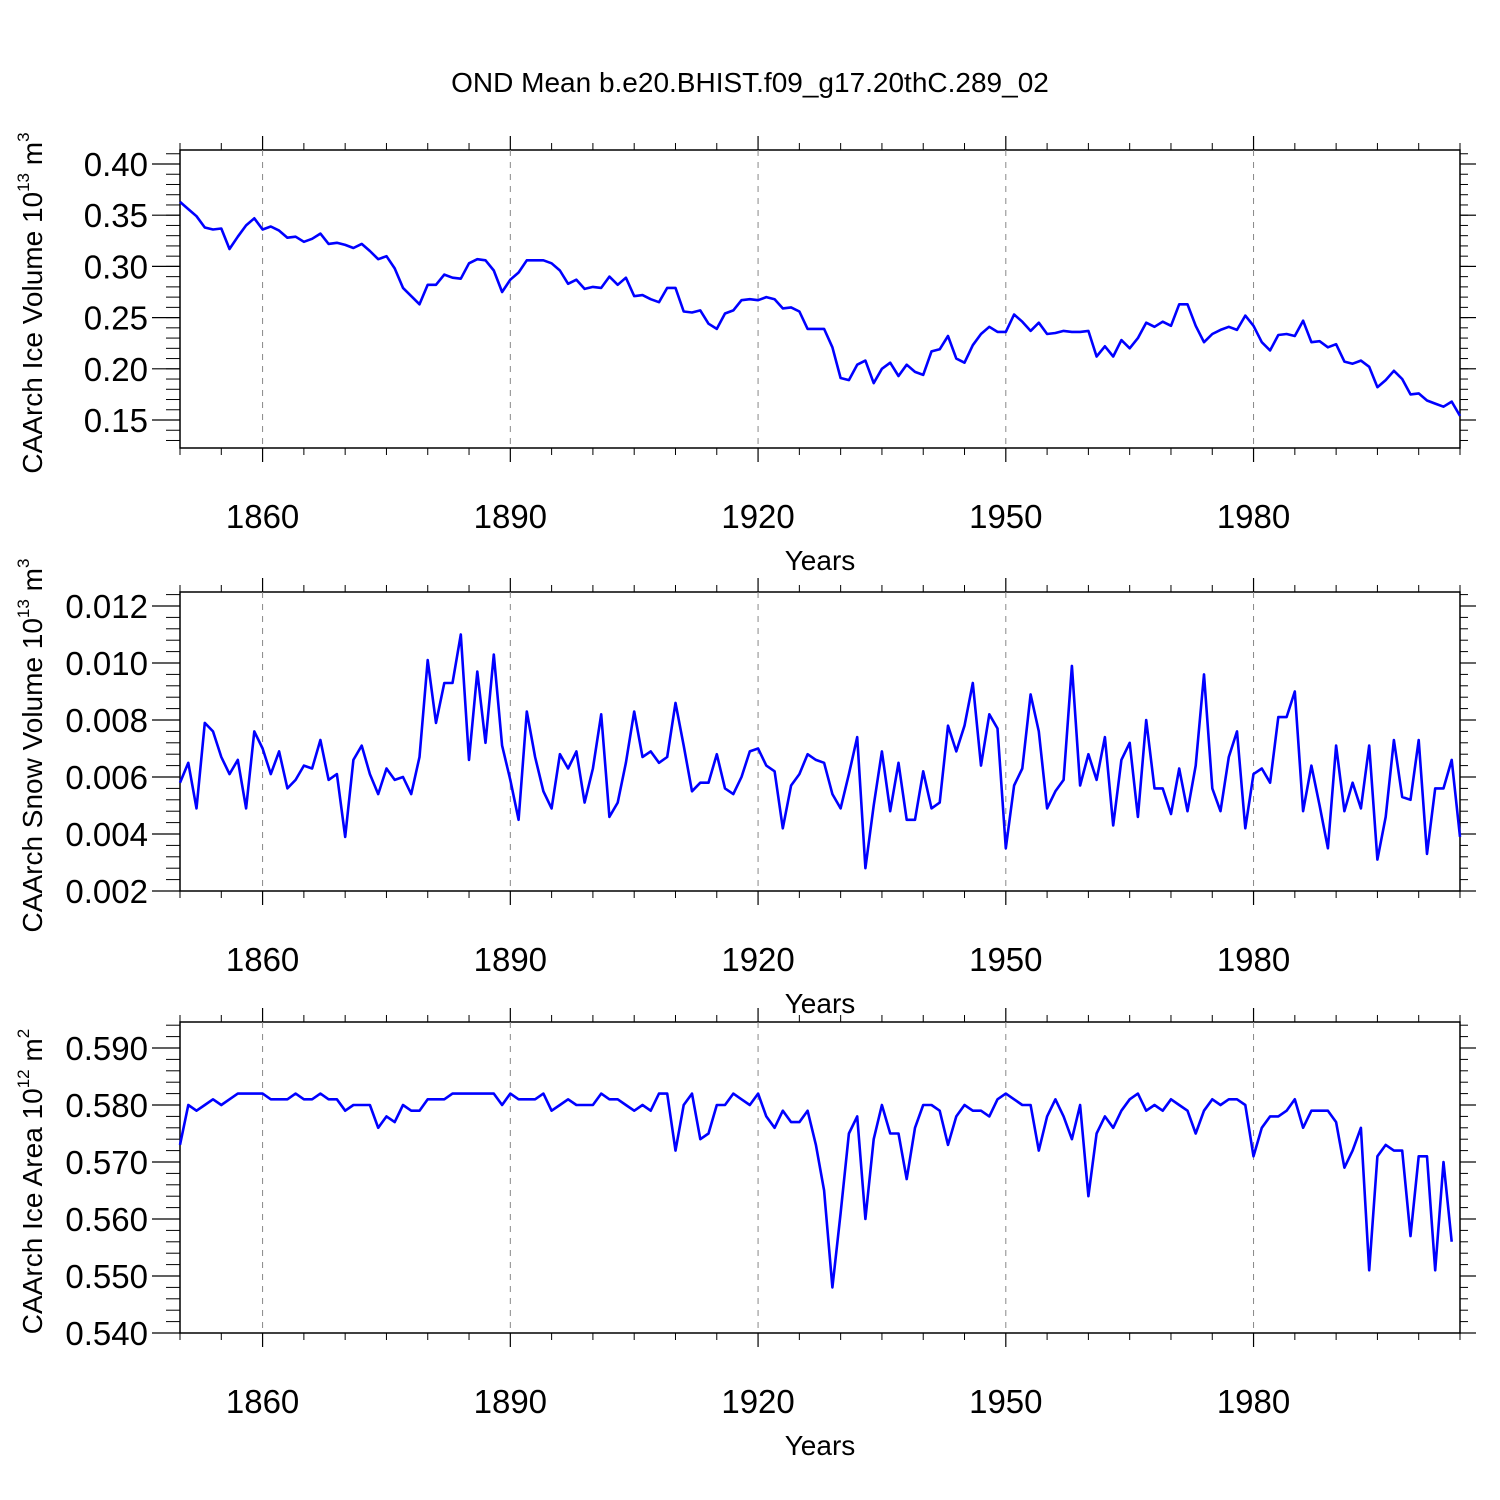 This screenshot has width=1500, height=1500. I want to click on y-tick-label: 0.30, so click(116, 266).